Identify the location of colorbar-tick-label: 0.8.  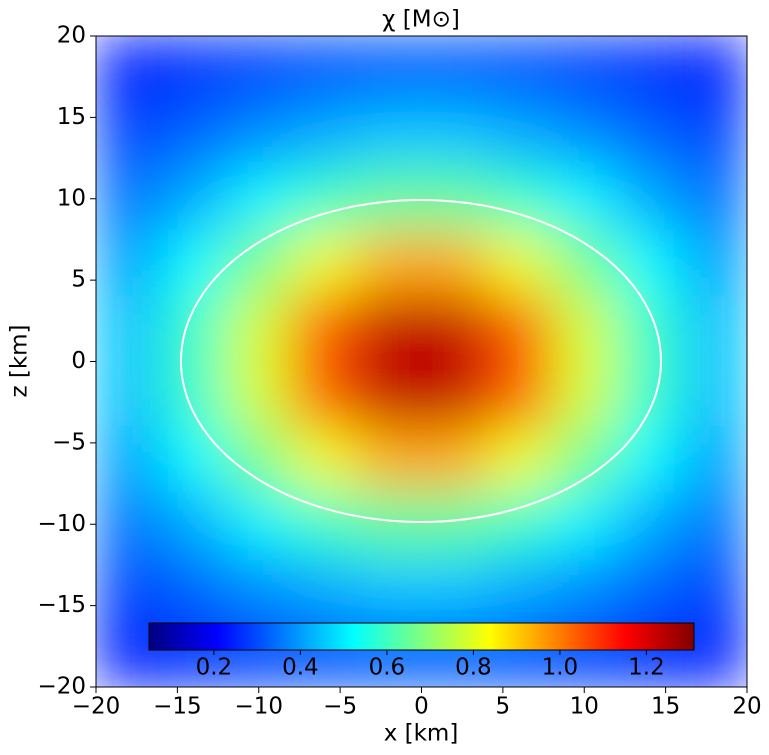
(473, 668).